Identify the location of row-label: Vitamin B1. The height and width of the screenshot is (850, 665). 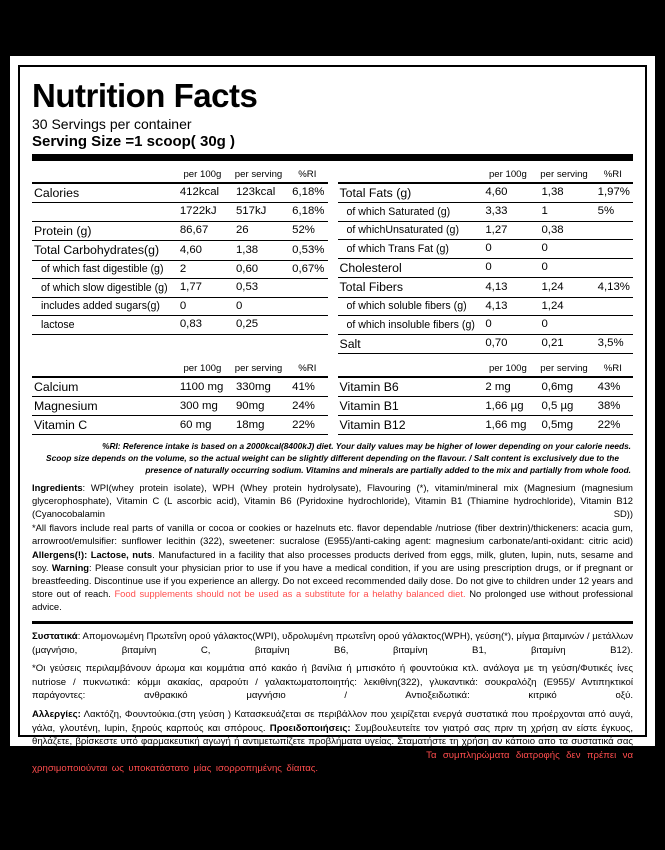
(408, 406).